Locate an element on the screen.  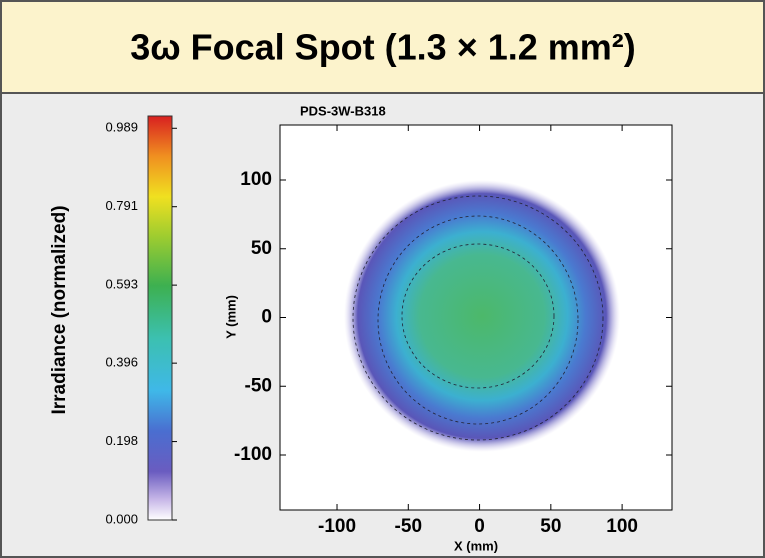
colorbar-tick-label: 0.989 is located at coordinates (121, 127).